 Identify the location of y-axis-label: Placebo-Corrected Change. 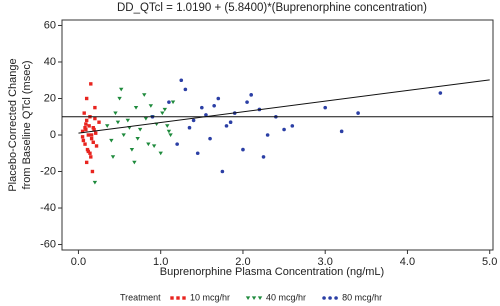
(13, 124).